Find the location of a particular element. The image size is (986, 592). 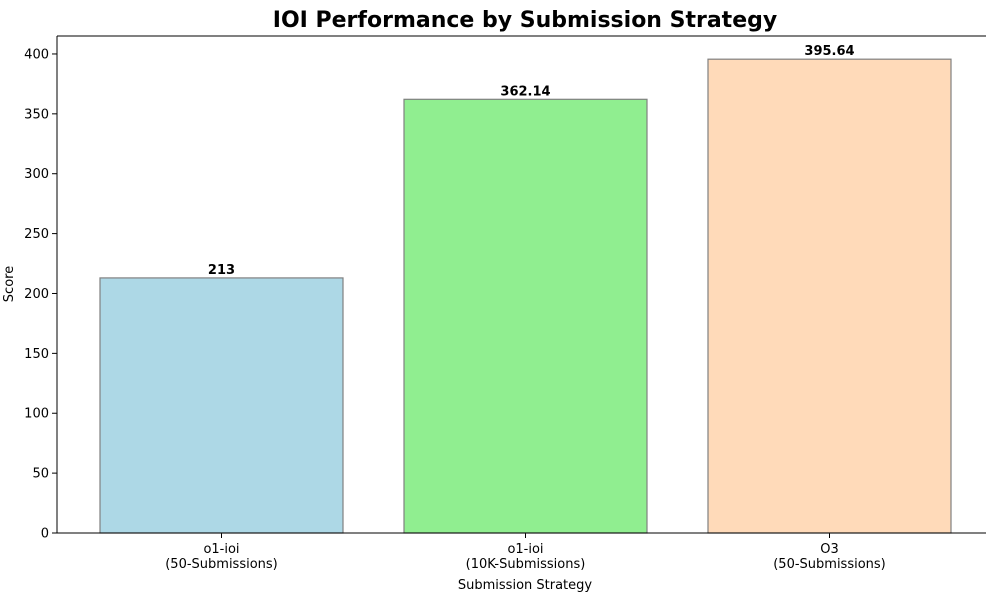

y-tick-label: 350 is located at coordinates (36, 114).